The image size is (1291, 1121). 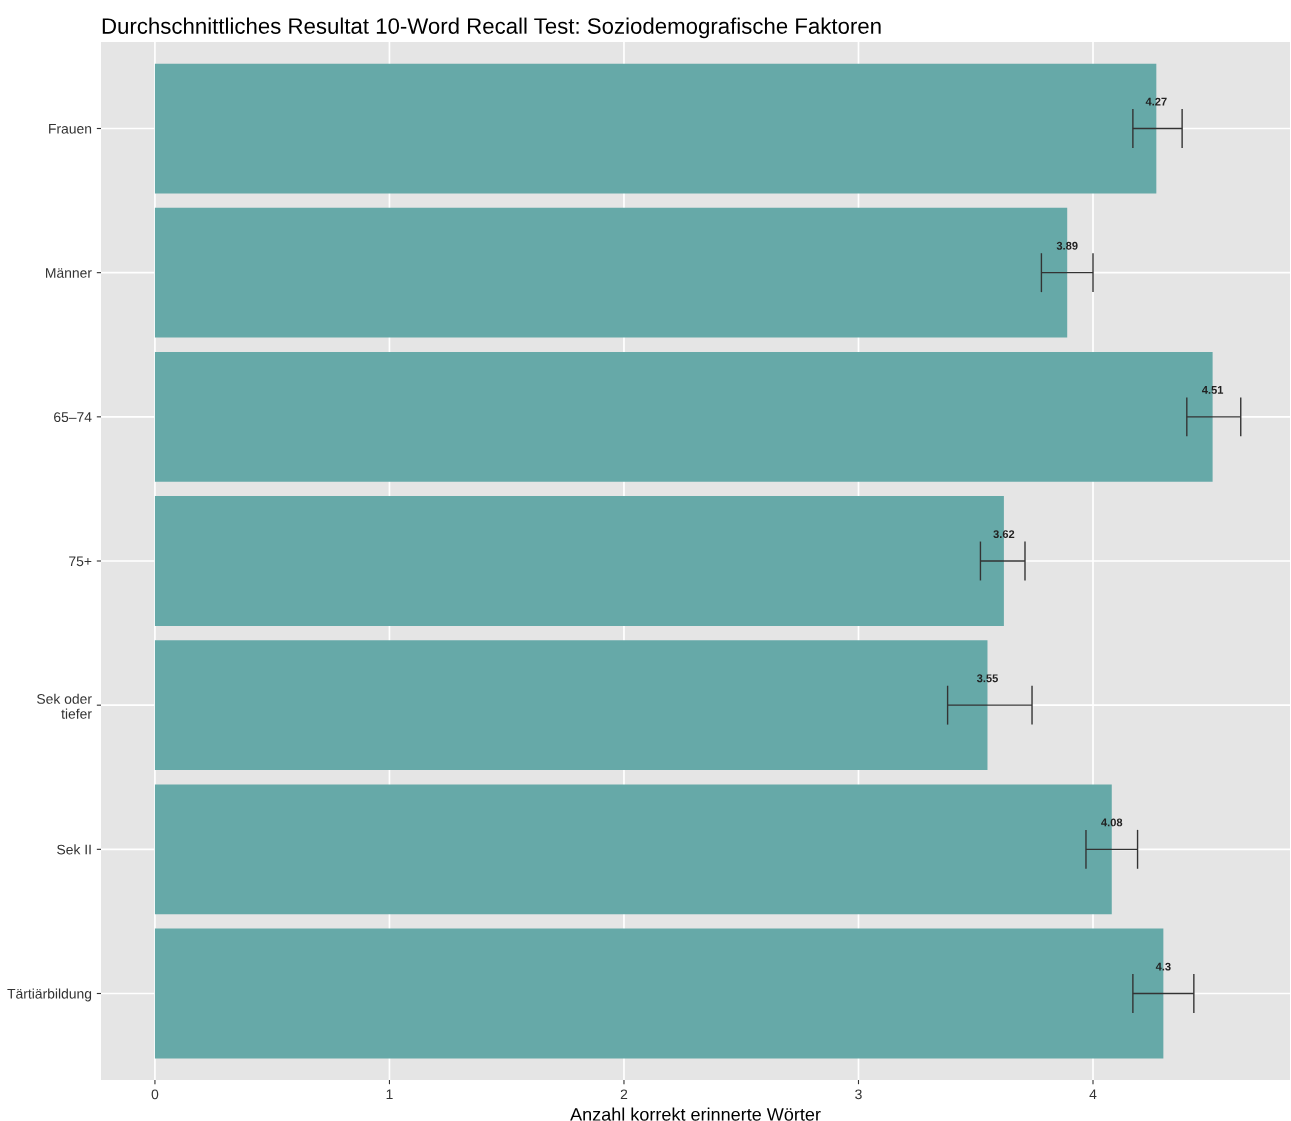 What do you see at coordinates (80, 561) in the screenshot?
I see `y-tick-label: 75+` at bounding box center [80, 561].